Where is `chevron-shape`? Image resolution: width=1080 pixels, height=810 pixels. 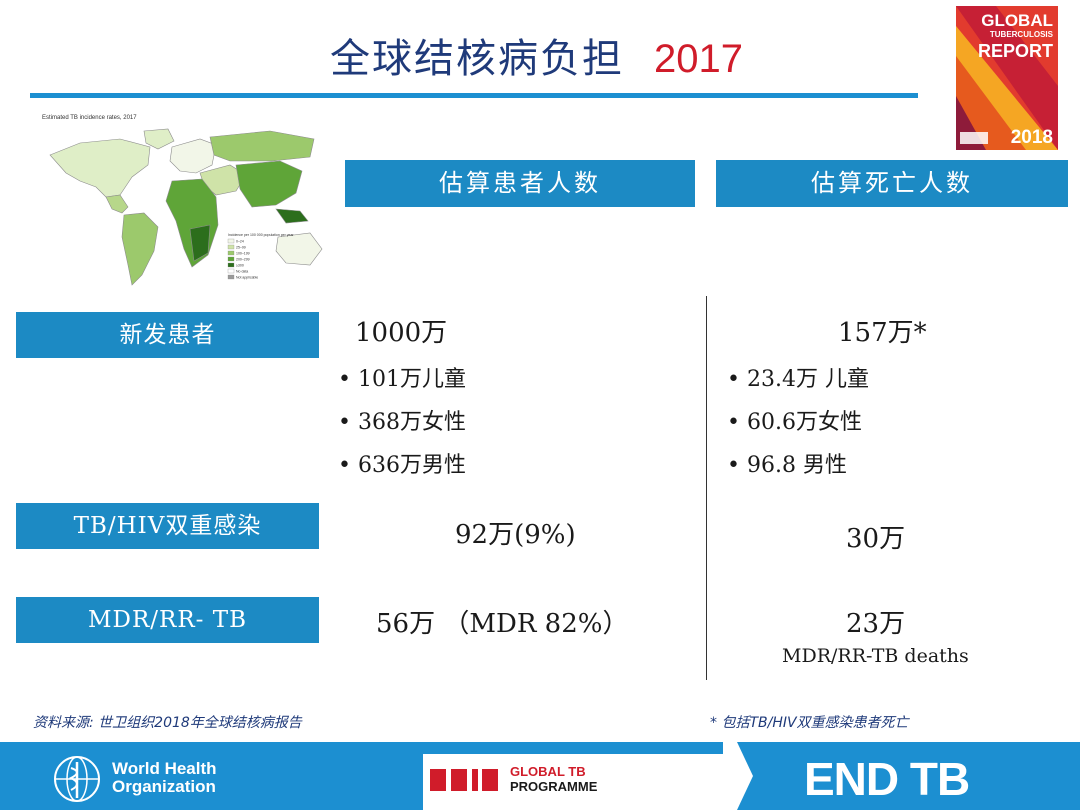
chevron-shape is located at coordinates (738, 776).